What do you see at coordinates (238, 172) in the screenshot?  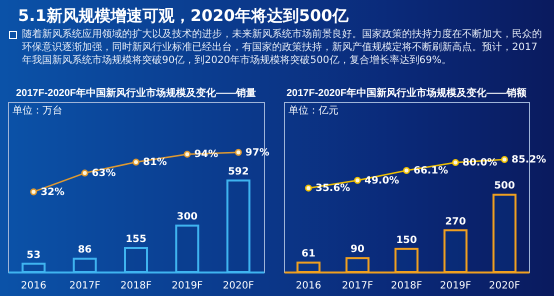 I see `data-label: 592` at bounding box center [238, 172].